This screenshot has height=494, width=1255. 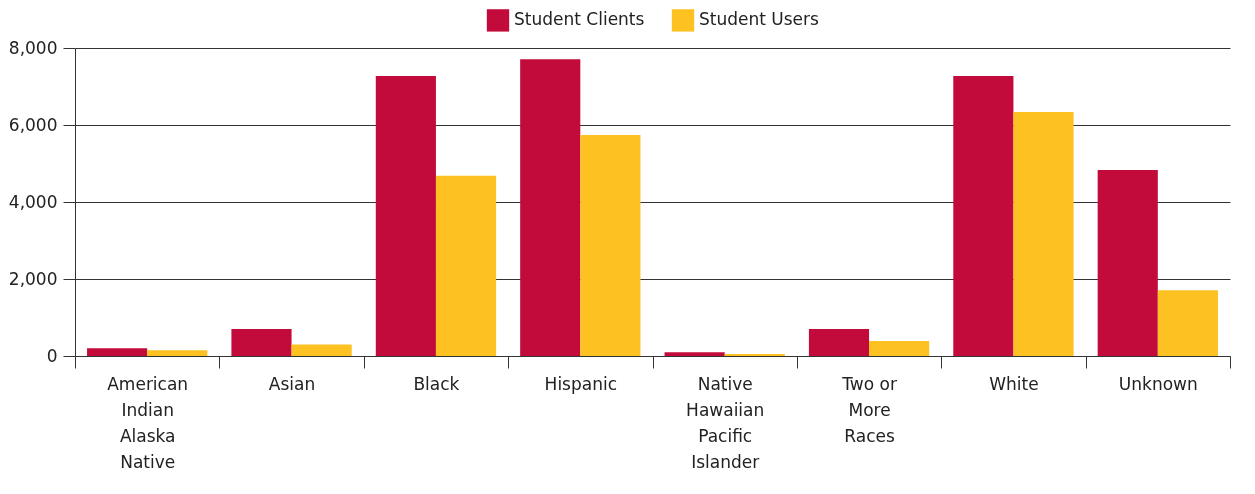 What do you see at coordinates (579, 19) in the screenshot?
I see `legend-label: Student Clients` at bounding box center [579, 19].